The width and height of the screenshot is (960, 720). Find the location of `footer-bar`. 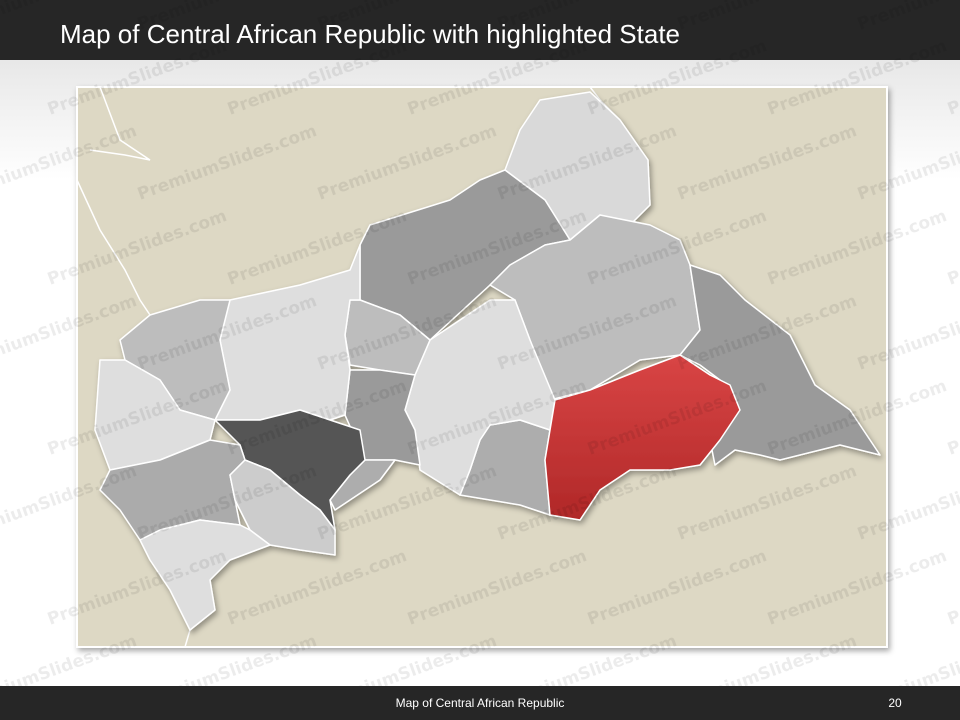

footer-bar is located at coordinates (480, 703).